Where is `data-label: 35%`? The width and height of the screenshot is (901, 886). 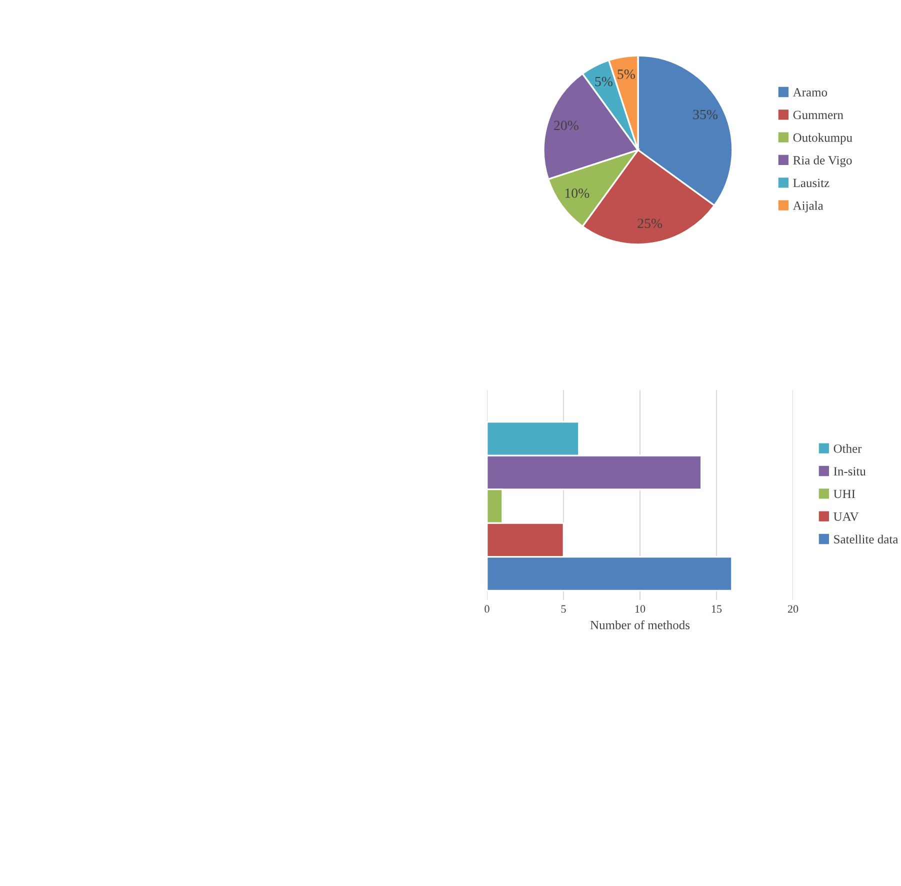
data-label: 35% is located at coordinates (705, 115).